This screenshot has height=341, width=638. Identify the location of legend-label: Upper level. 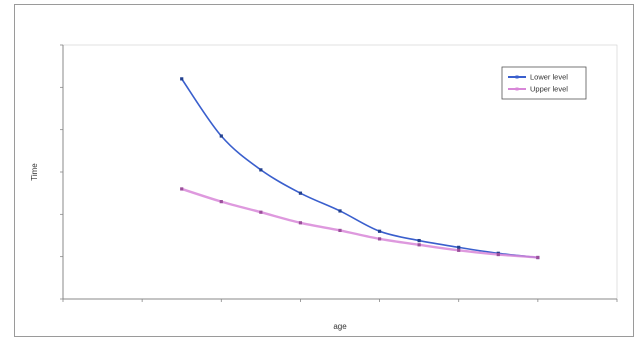
(549, 89).